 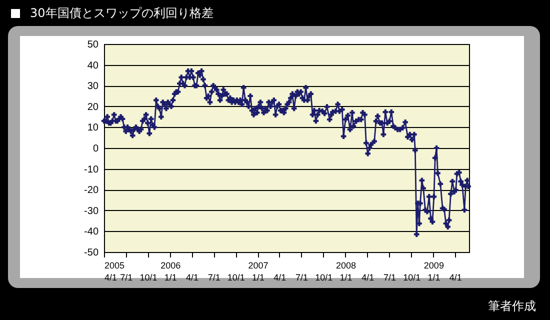 What do you see at coordinates (93, 66) in the screenshot?
I see `y-tick-label: 40` at bounding box center [93, 66].